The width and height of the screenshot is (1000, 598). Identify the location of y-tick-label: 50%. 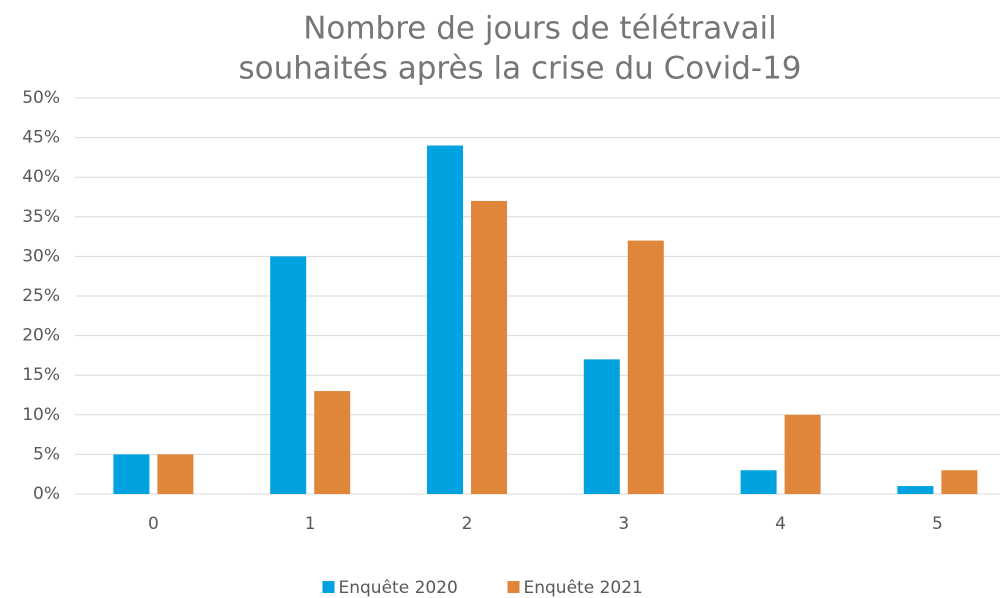
(41, 98).